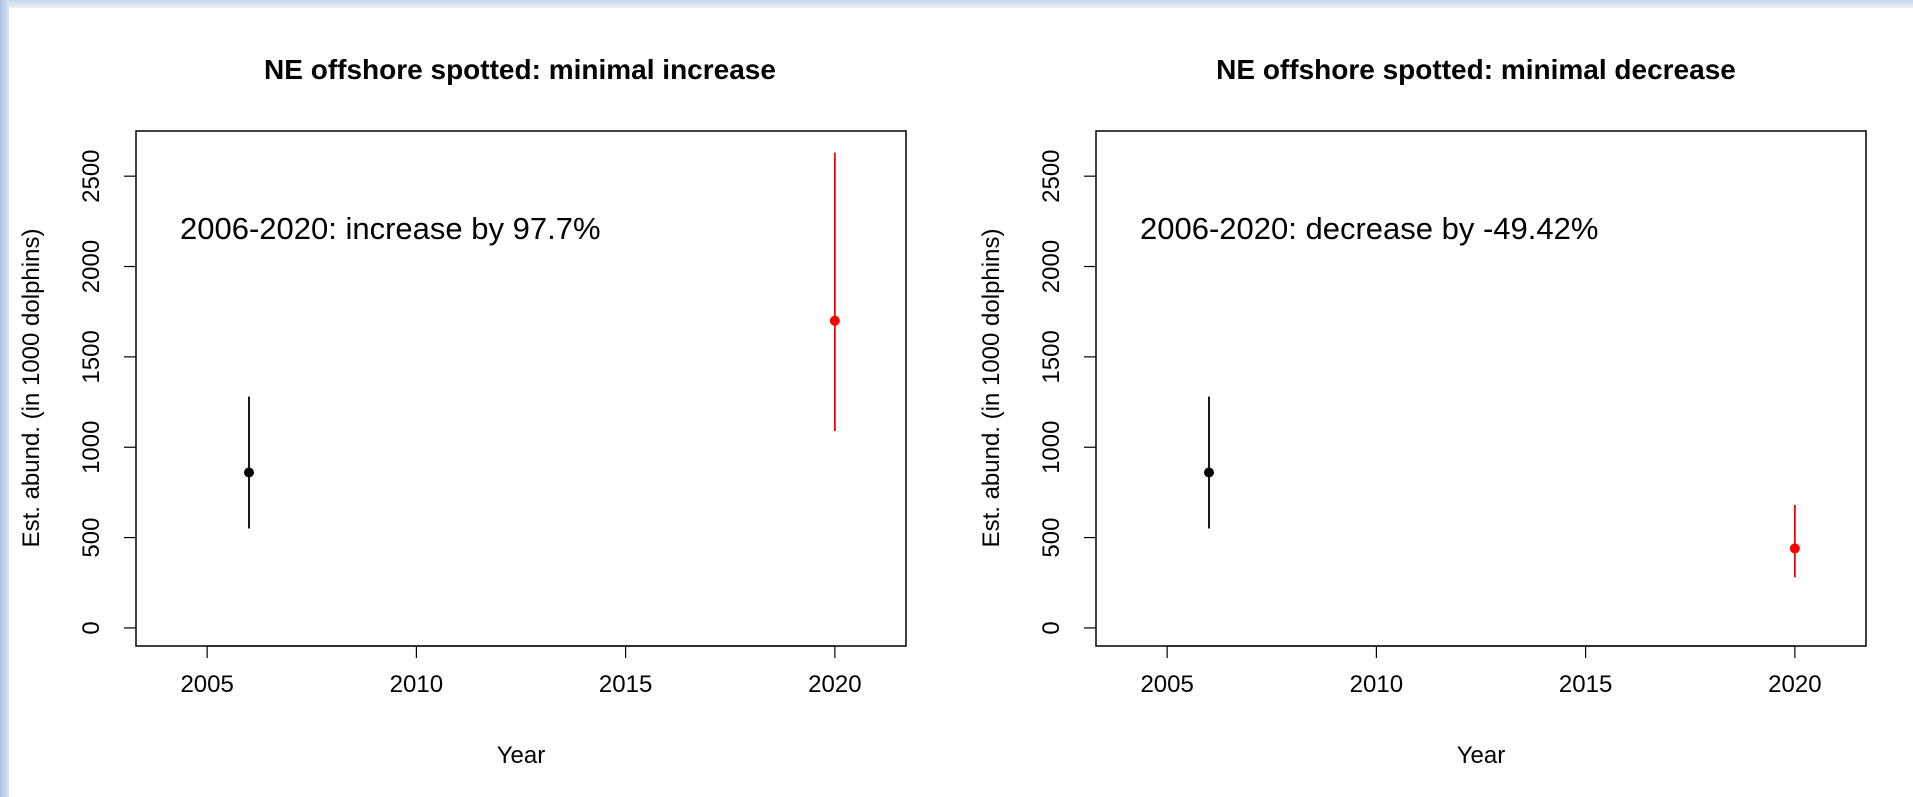 The image size is (1913, 797). Describe the element at coordinates (520, 69) in the screenshot. I see `chart-title: NE offshore spotted: minimal increase` at that location.